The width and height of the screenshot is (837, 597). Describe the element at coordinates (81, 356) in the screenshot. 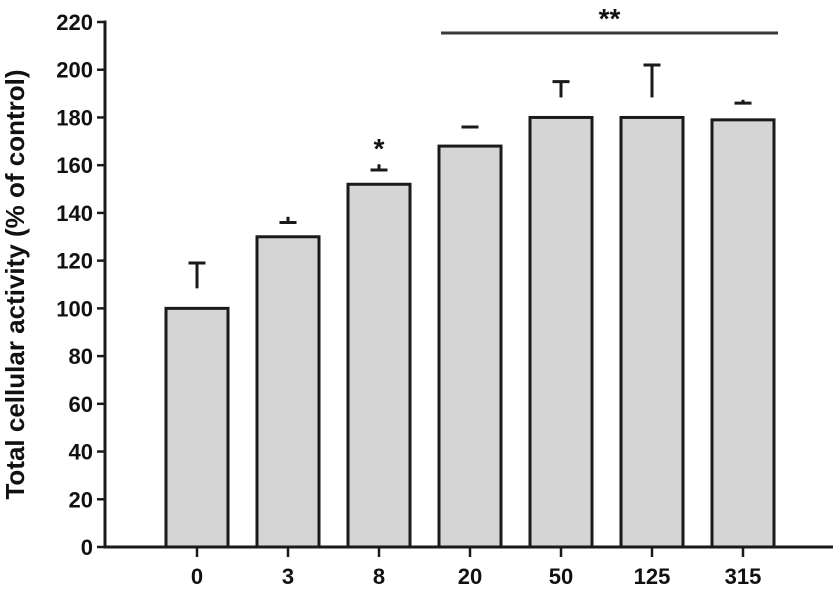

I see `y-tick-label: 80` at that location.